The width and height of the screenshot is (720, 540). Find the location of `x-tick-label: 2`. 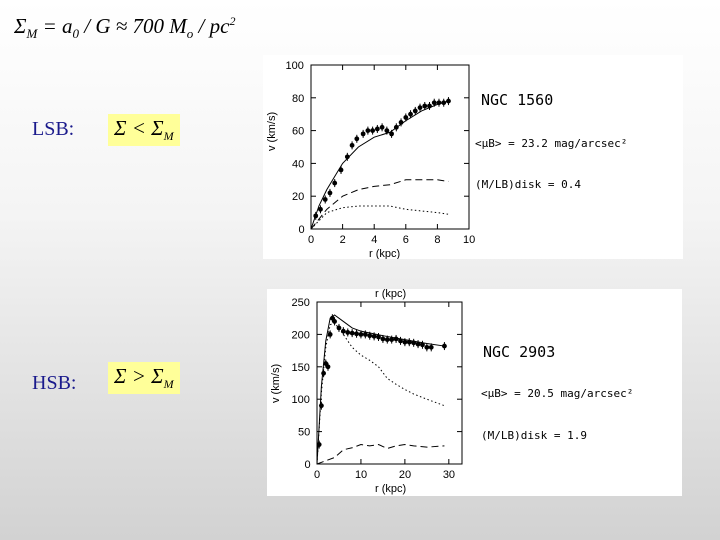

x-tick-label: 2 is located at coordinates (343, 240).